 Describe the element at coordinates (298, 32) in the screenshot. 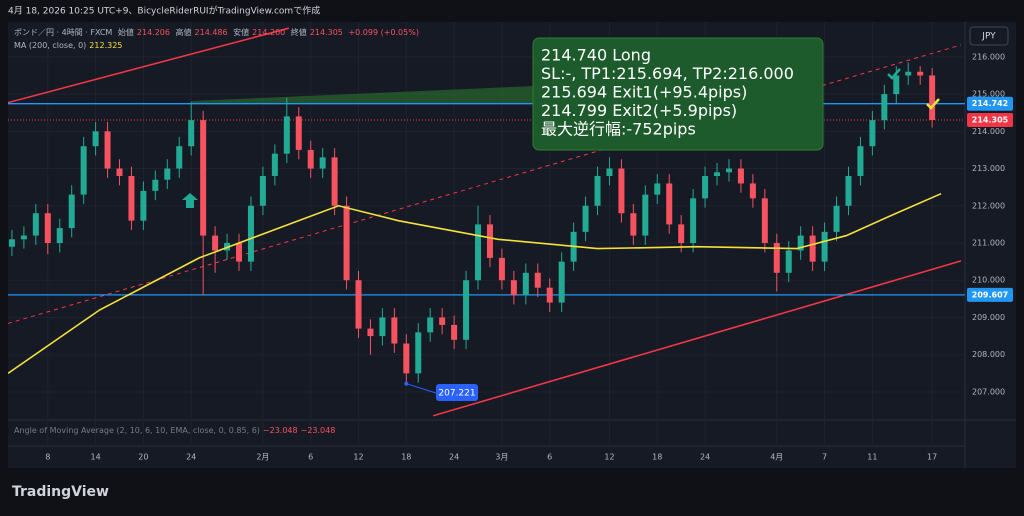

I see `ohlc-label: 終値` at that location.